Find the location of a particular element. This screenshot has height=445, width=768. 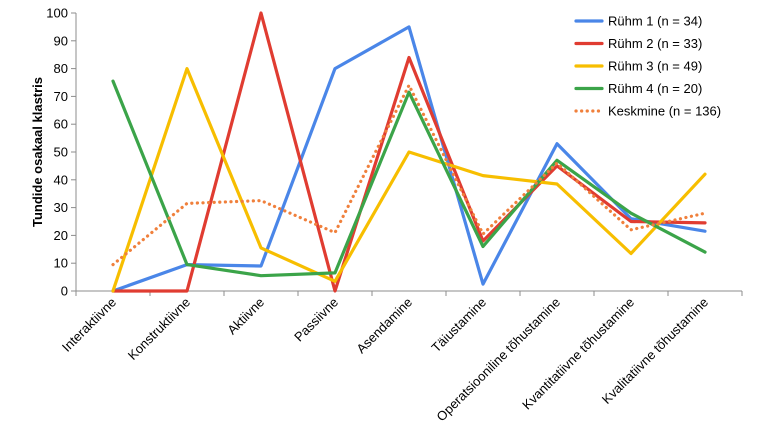

legend-label: Rühm 3 (n = 49) is located at coordinates (655, 66).